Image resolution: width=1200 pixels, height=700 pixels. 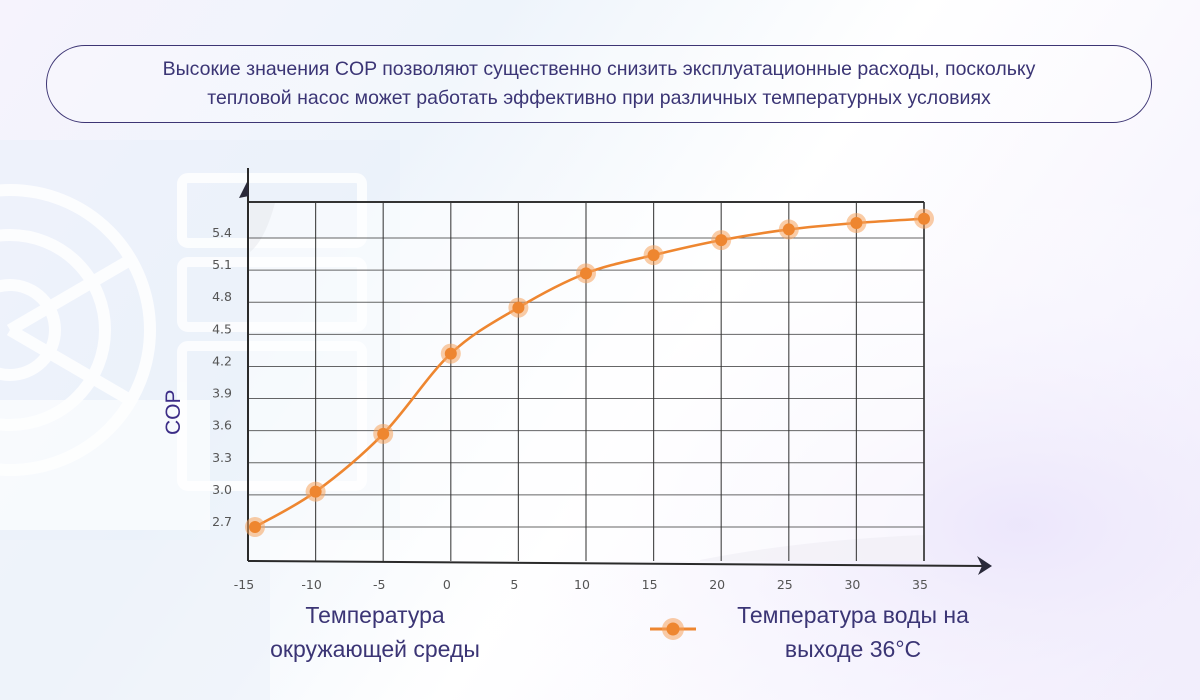 I want to click on x-axis-label-line-1: Температура, so click(x=375, y=615).